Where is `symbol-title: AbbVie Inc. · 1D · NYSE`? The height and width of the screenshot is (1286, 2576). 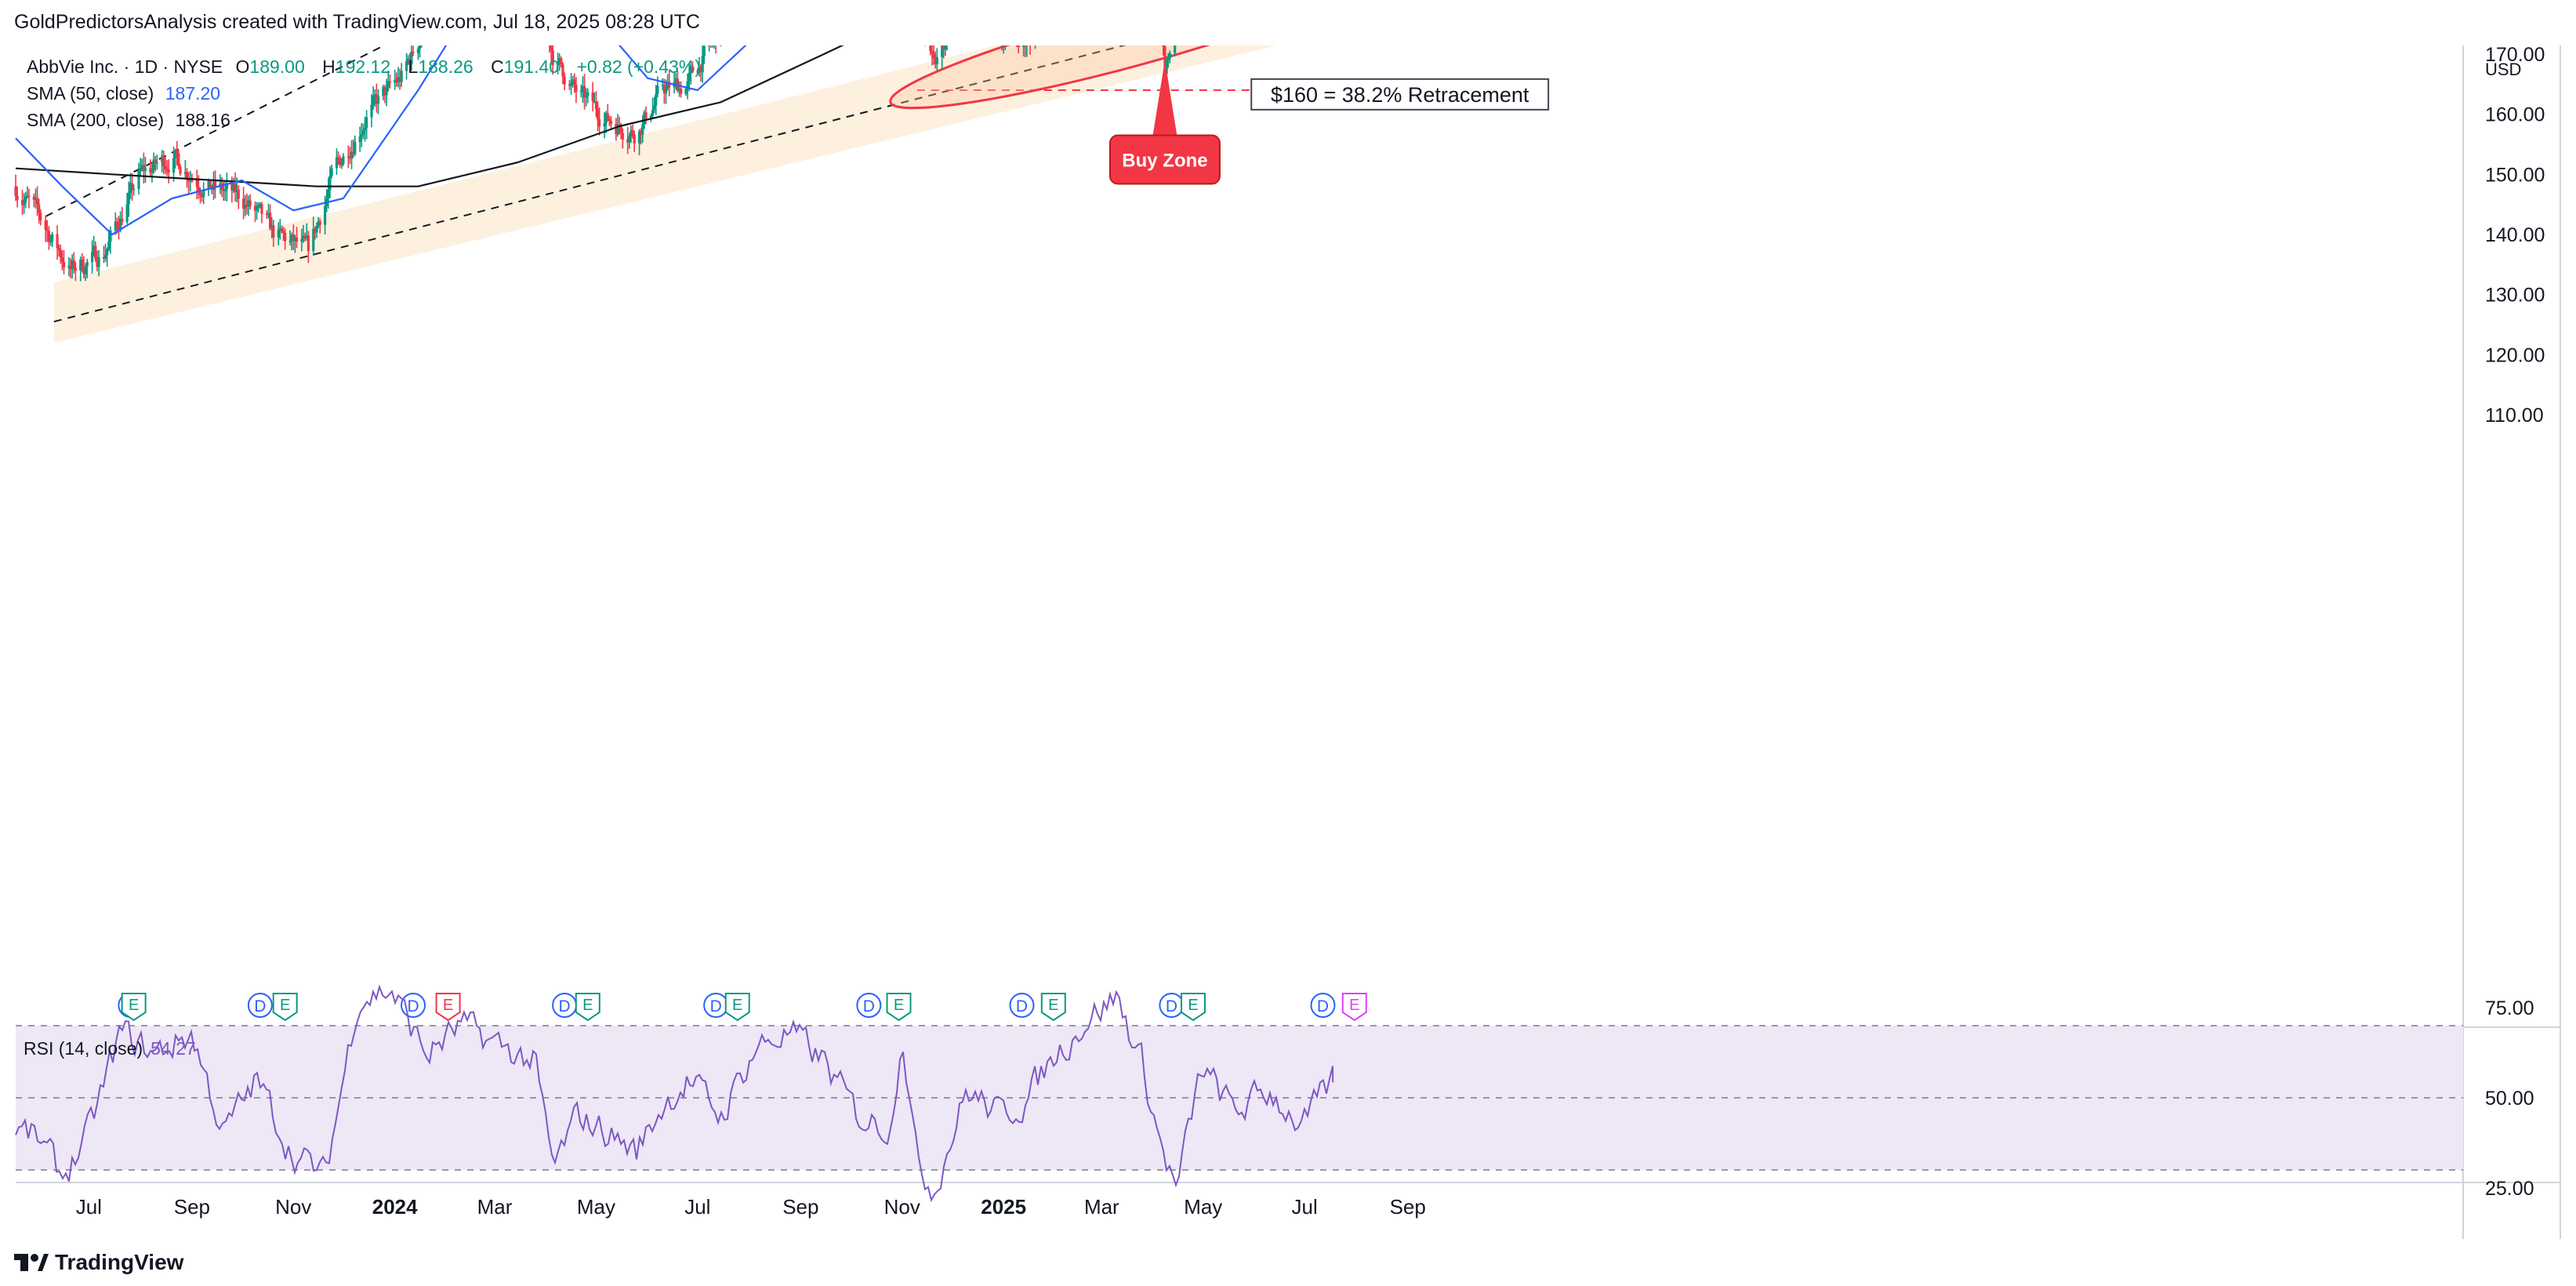 symbol-title: AbbVie Inc. · 1D · NYSE is located at coordinates (125, 66).